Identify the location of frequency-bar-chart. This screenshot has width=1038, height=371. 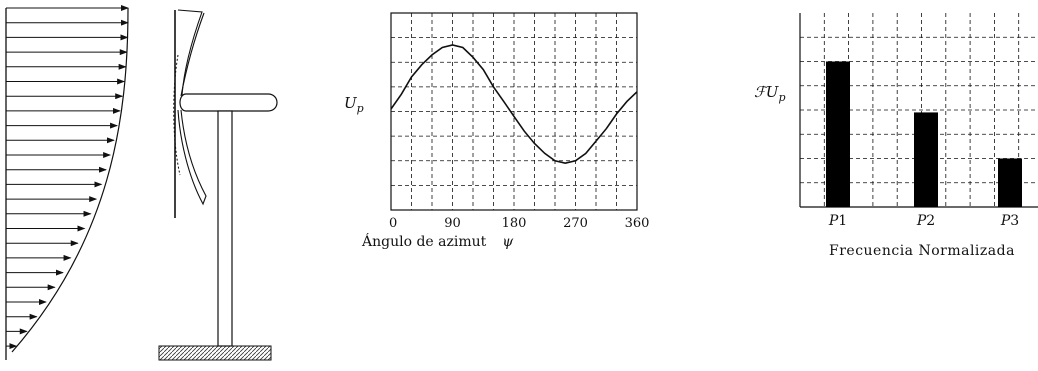
(918, 110).